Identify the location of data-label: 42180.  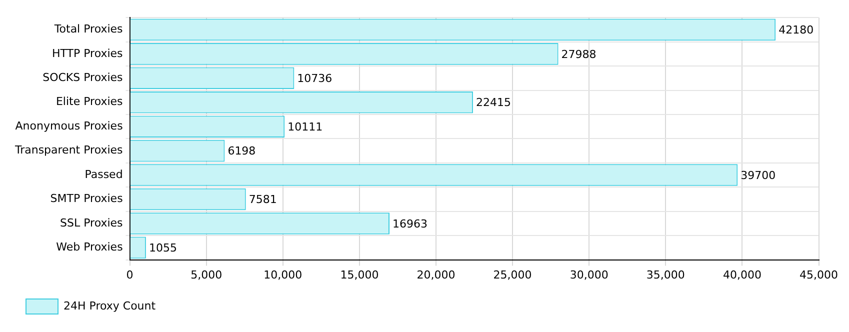
(796, 30).